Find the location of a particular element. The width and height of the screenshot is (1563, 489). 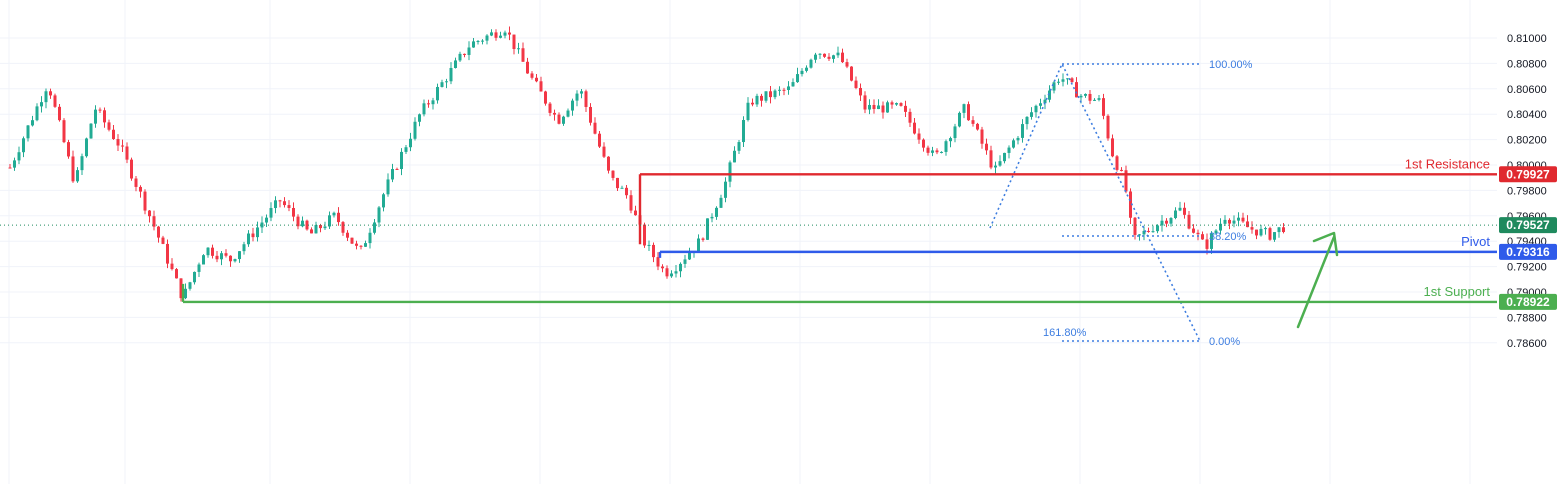

y-tick-label: 0.80200 is located at coordinates (1527, 141).